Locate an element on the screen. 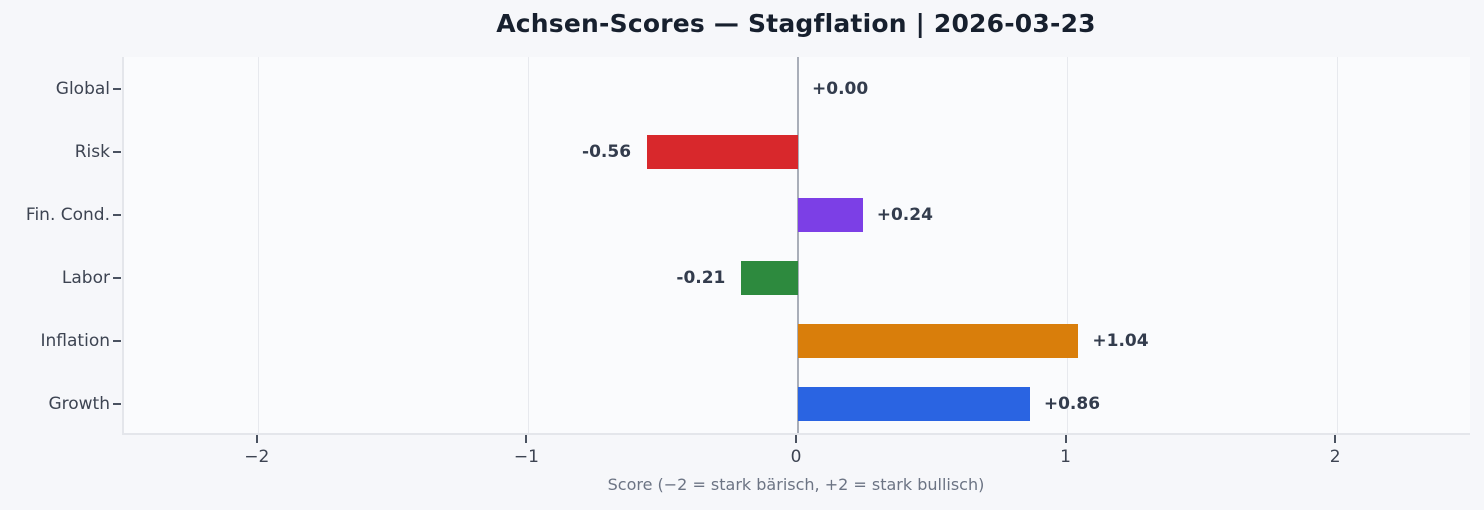  category-label-fin-cond-: Fin. Cond. is located at coordinates (67, 214).